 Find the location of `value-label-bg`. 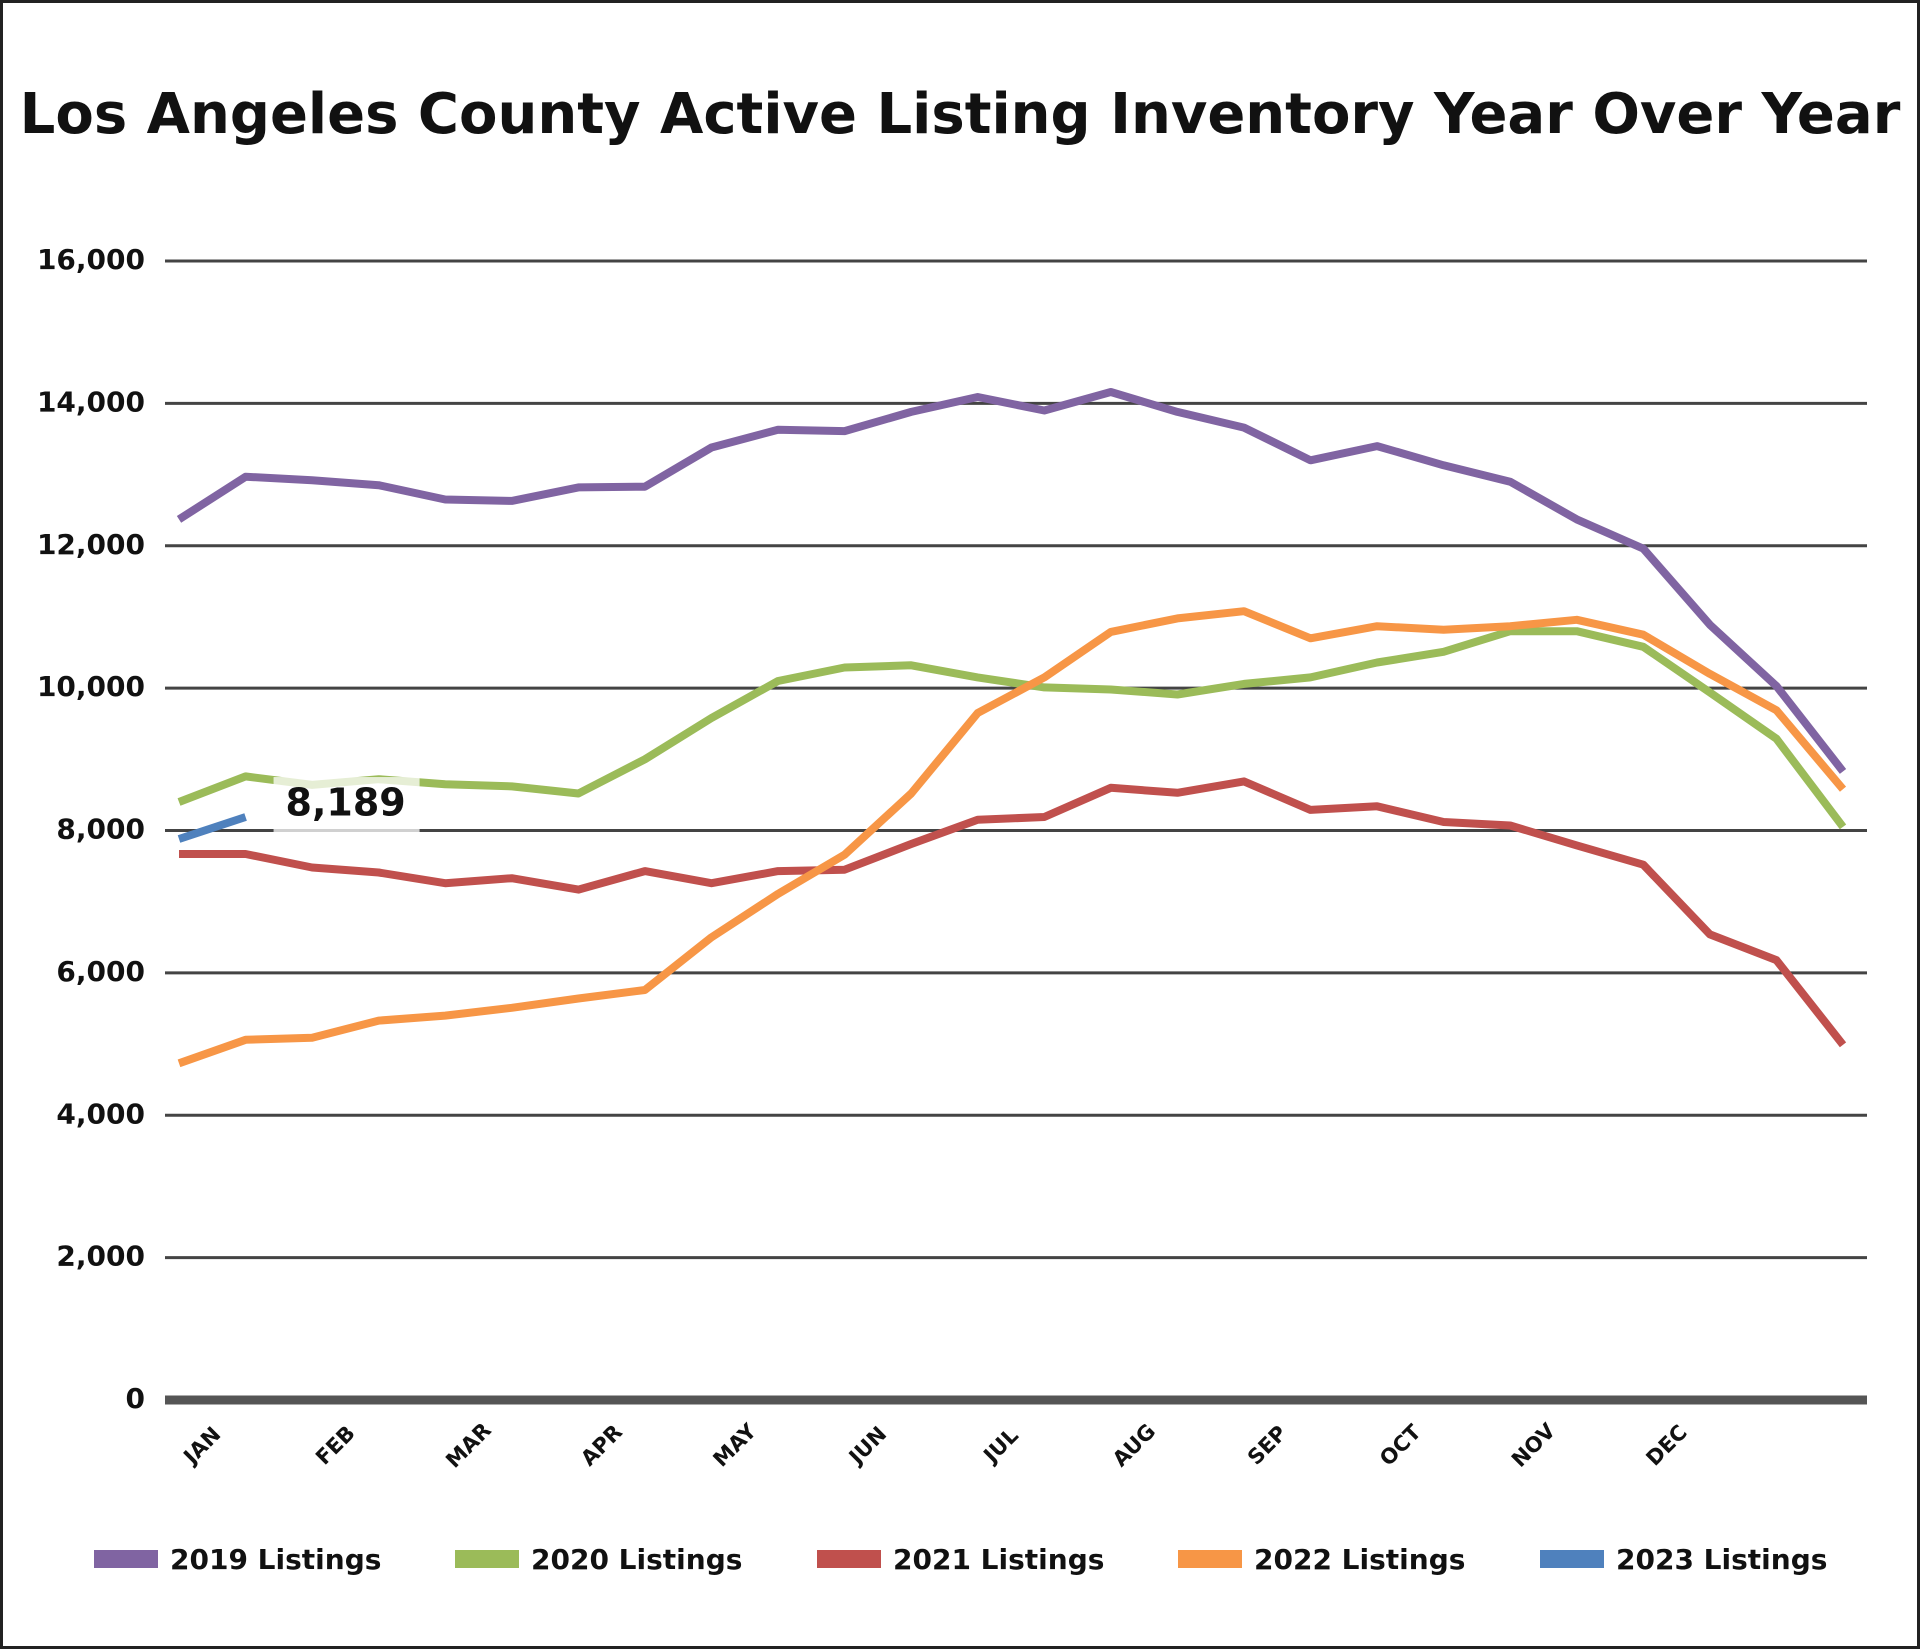

value-label-bg is located at coordinates (346, 805).